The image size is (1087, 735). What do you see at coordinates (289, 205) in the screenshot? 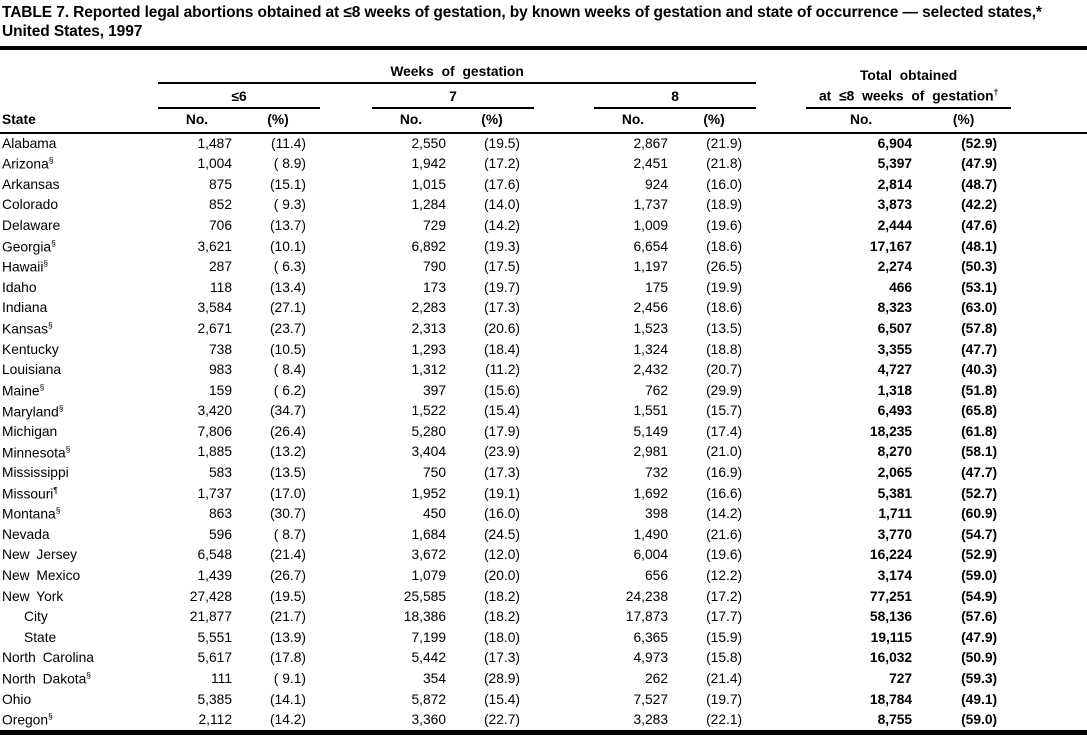
I see `percent-cell: ( 9.3)` at bounding box center [289, 205].